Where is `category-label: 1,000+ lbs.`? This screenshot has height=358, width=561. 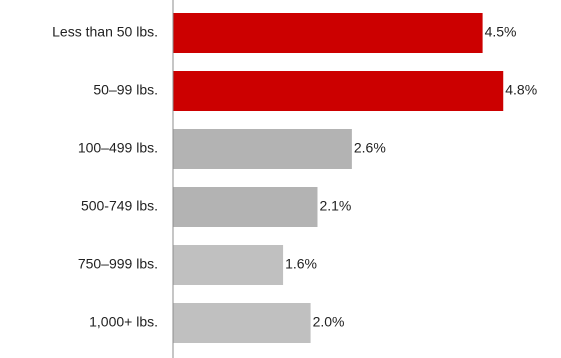
category-label: 1,000+ lbs. is located at coordinates (123, 322).